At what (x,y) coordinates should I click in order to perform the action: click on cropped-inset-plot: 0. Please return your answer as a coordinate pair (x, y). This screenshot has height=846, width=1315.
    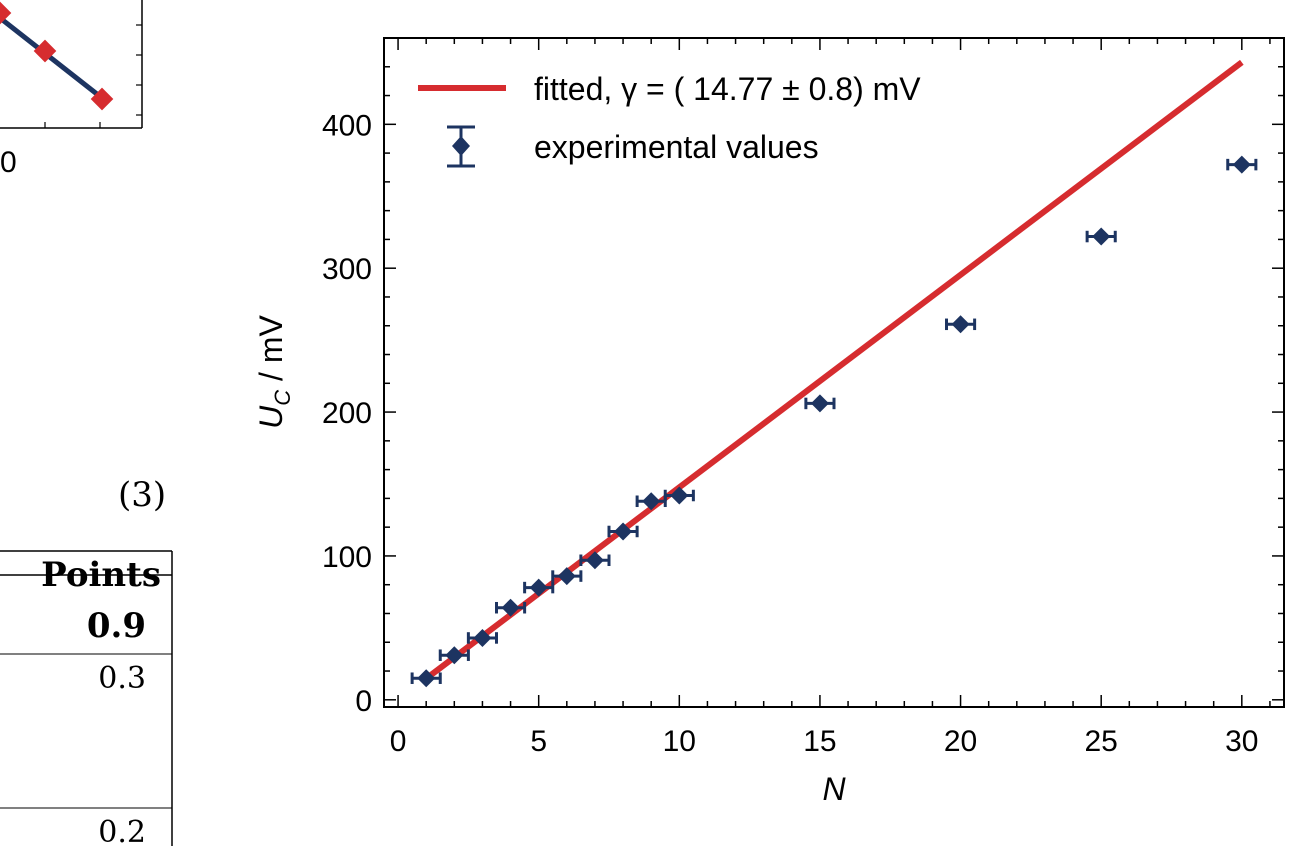
    Looking at the image, I should click on (71, 89).